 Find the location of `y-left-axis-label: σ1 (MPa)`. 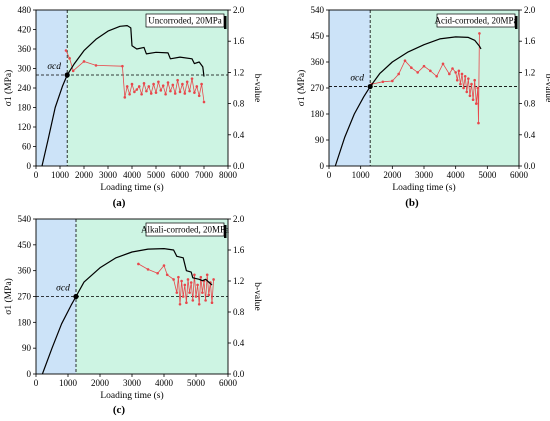

y-left-axis-label: σ1 (MPa) is located at coordinates (8, 296).